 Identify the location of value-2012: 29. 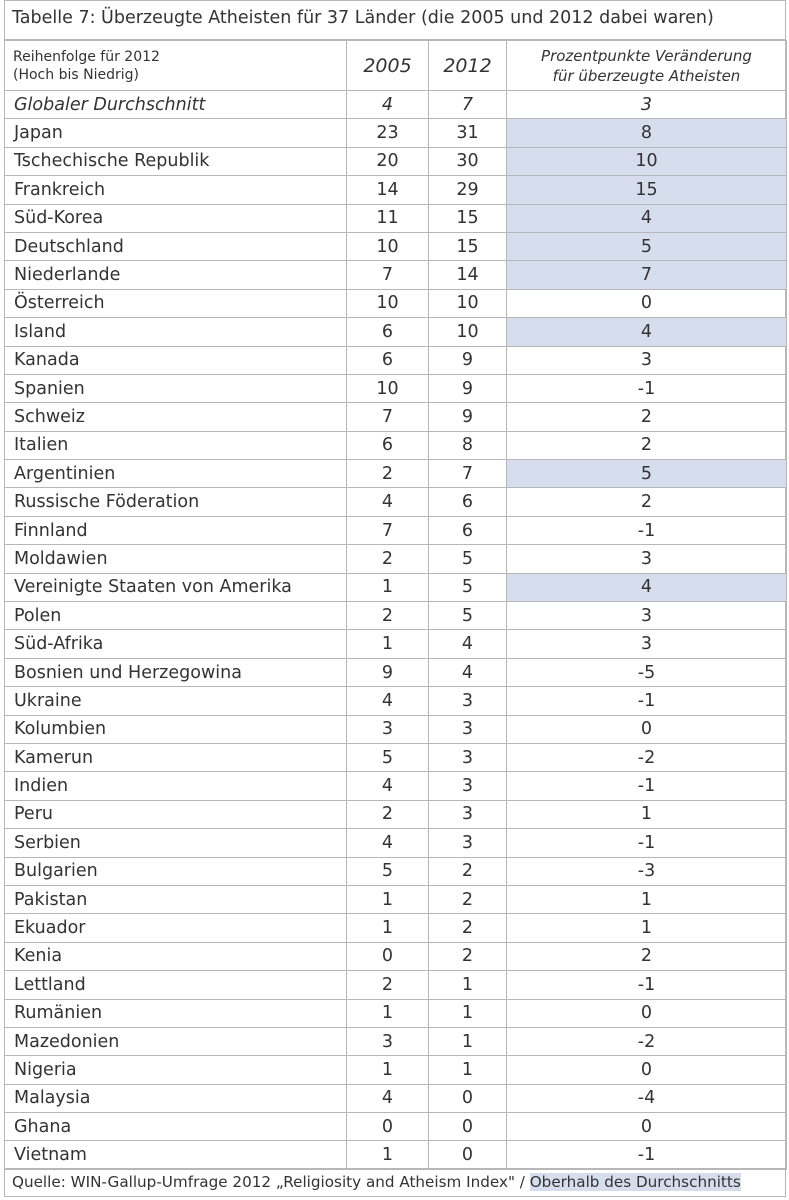
(467, 190).